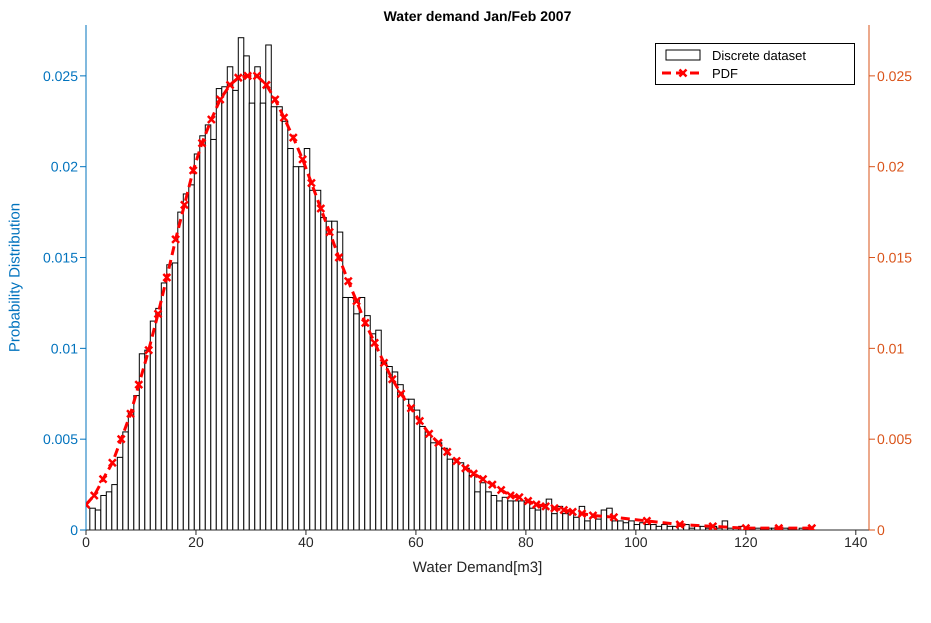  Describe the element at coordinates (196, 542) in the screenshot. I see `x-tick-label: 20` at that location.